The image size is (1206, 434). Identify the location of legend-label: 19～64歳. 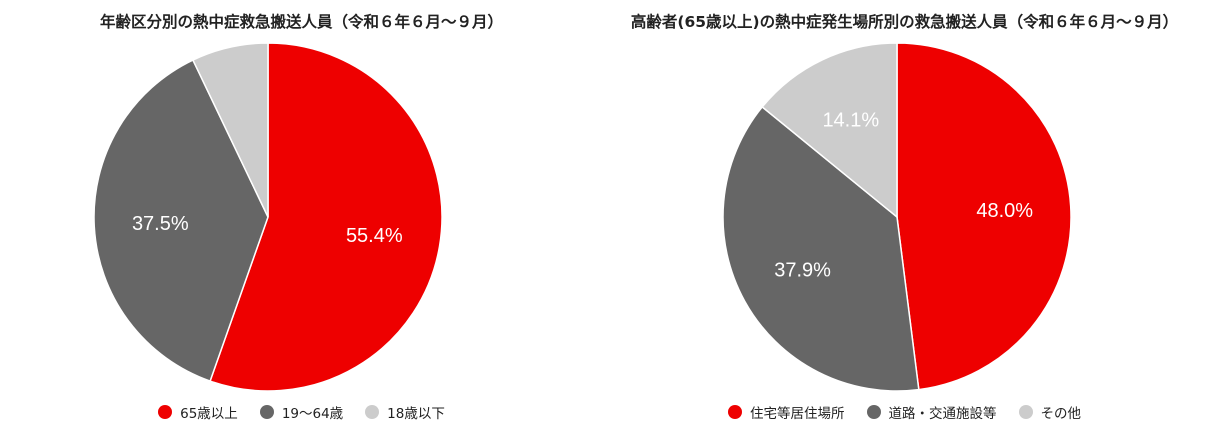
(312, 414).